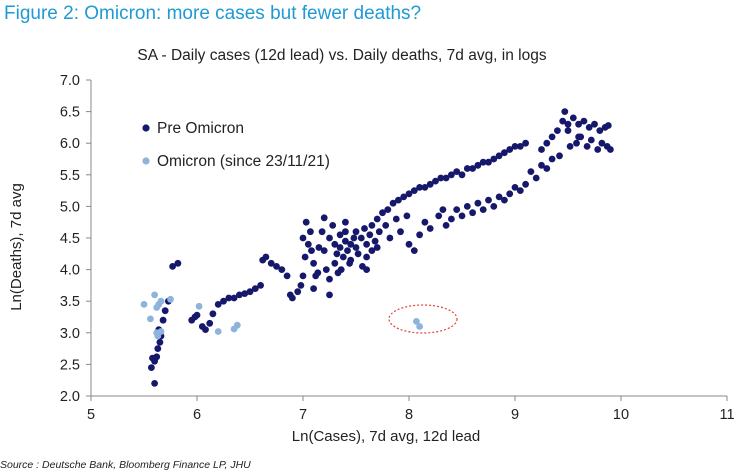 The height and width of the screenshot is (475, 741). Describe the element at coordinates (70, 113) in the screenshot. I see `y-tick-label: 6.5` at that location.